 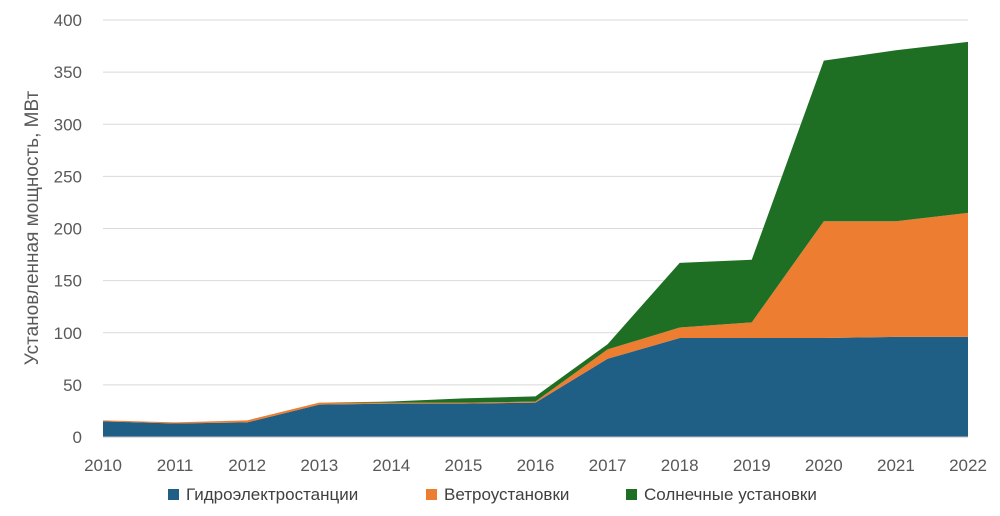 What do you see at coordinates (968, 465) in the screenshot?
I see `x-tick-label: 2022` at bounding box center [968, 465].